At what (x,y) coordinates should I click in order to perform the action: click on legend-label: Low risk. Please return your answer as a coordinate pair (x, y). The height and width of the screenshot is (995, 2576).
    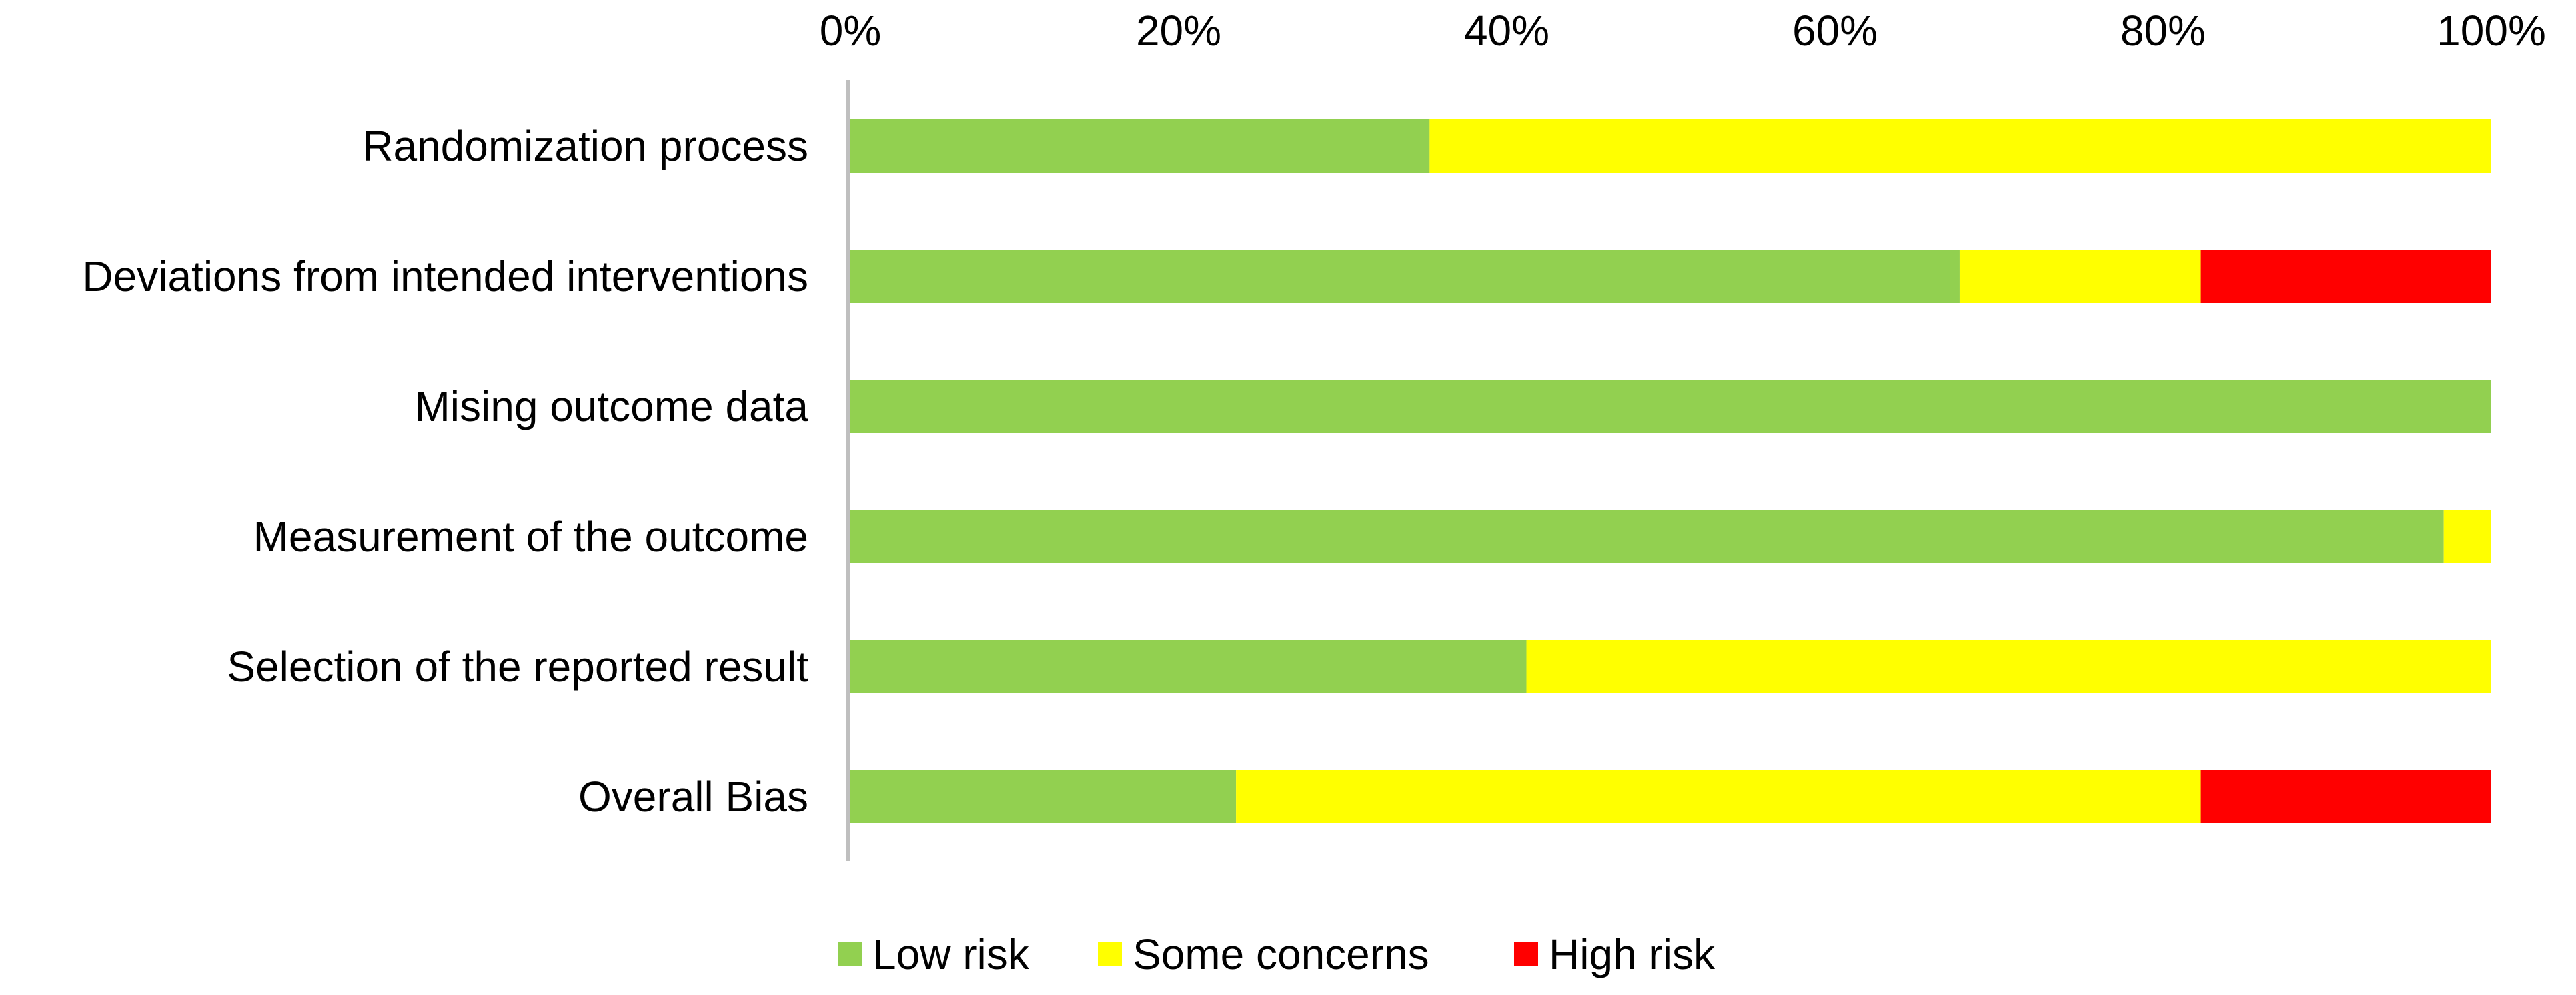
    Looking at the image, I should click on (951, 954).